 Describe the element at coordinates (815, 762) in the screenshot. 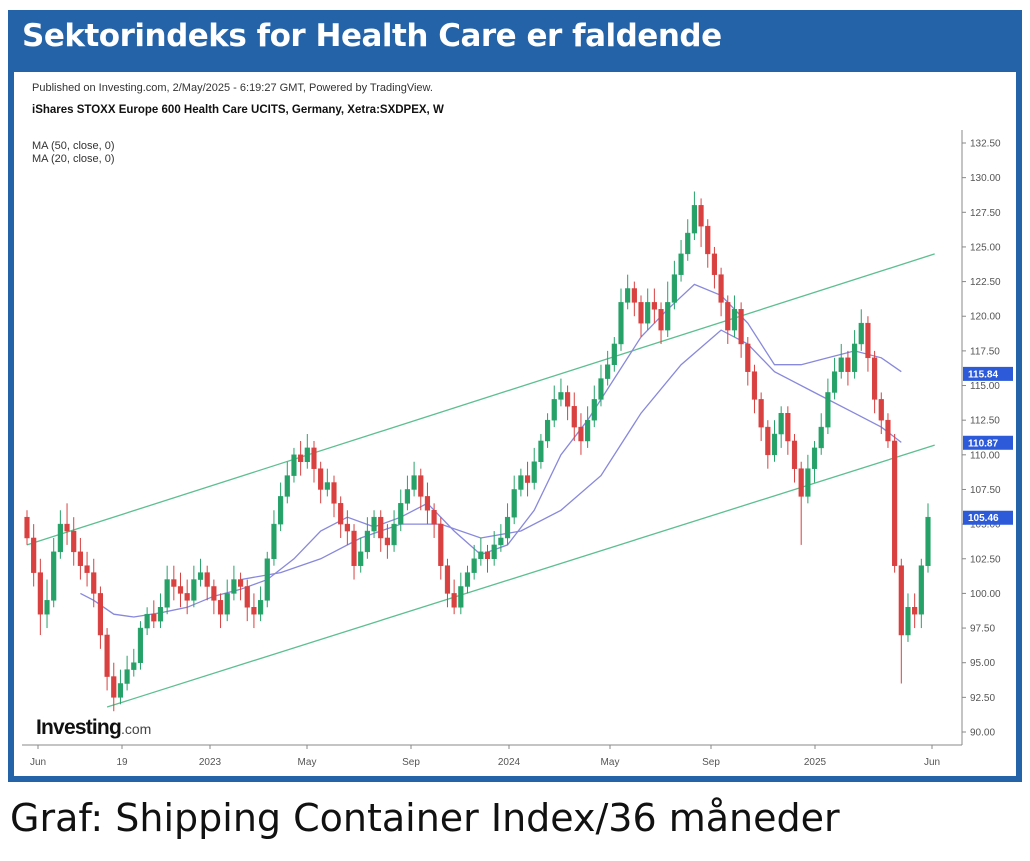

I see `x-tick-label: 2025` at that location.